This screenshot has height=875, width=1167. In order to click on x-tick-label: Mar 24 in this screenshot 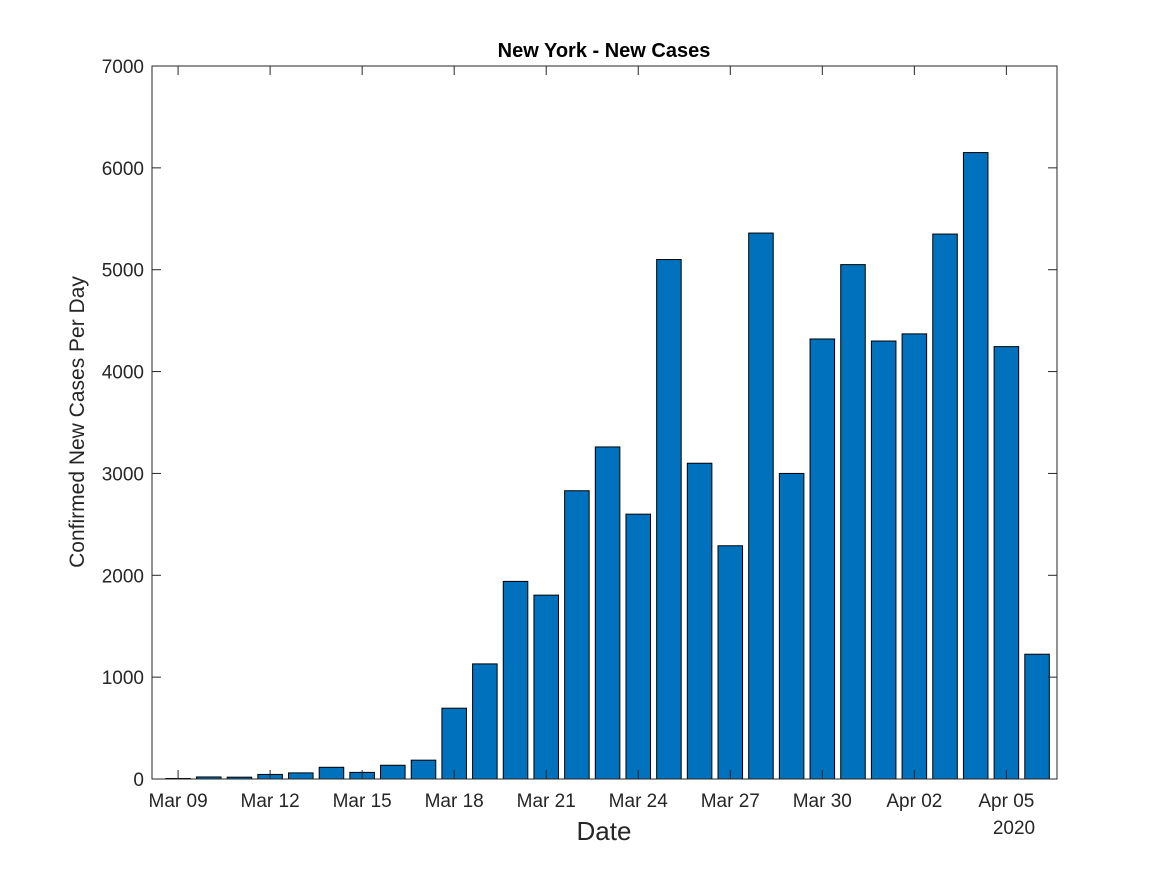, I will do `click(639, 801)`.